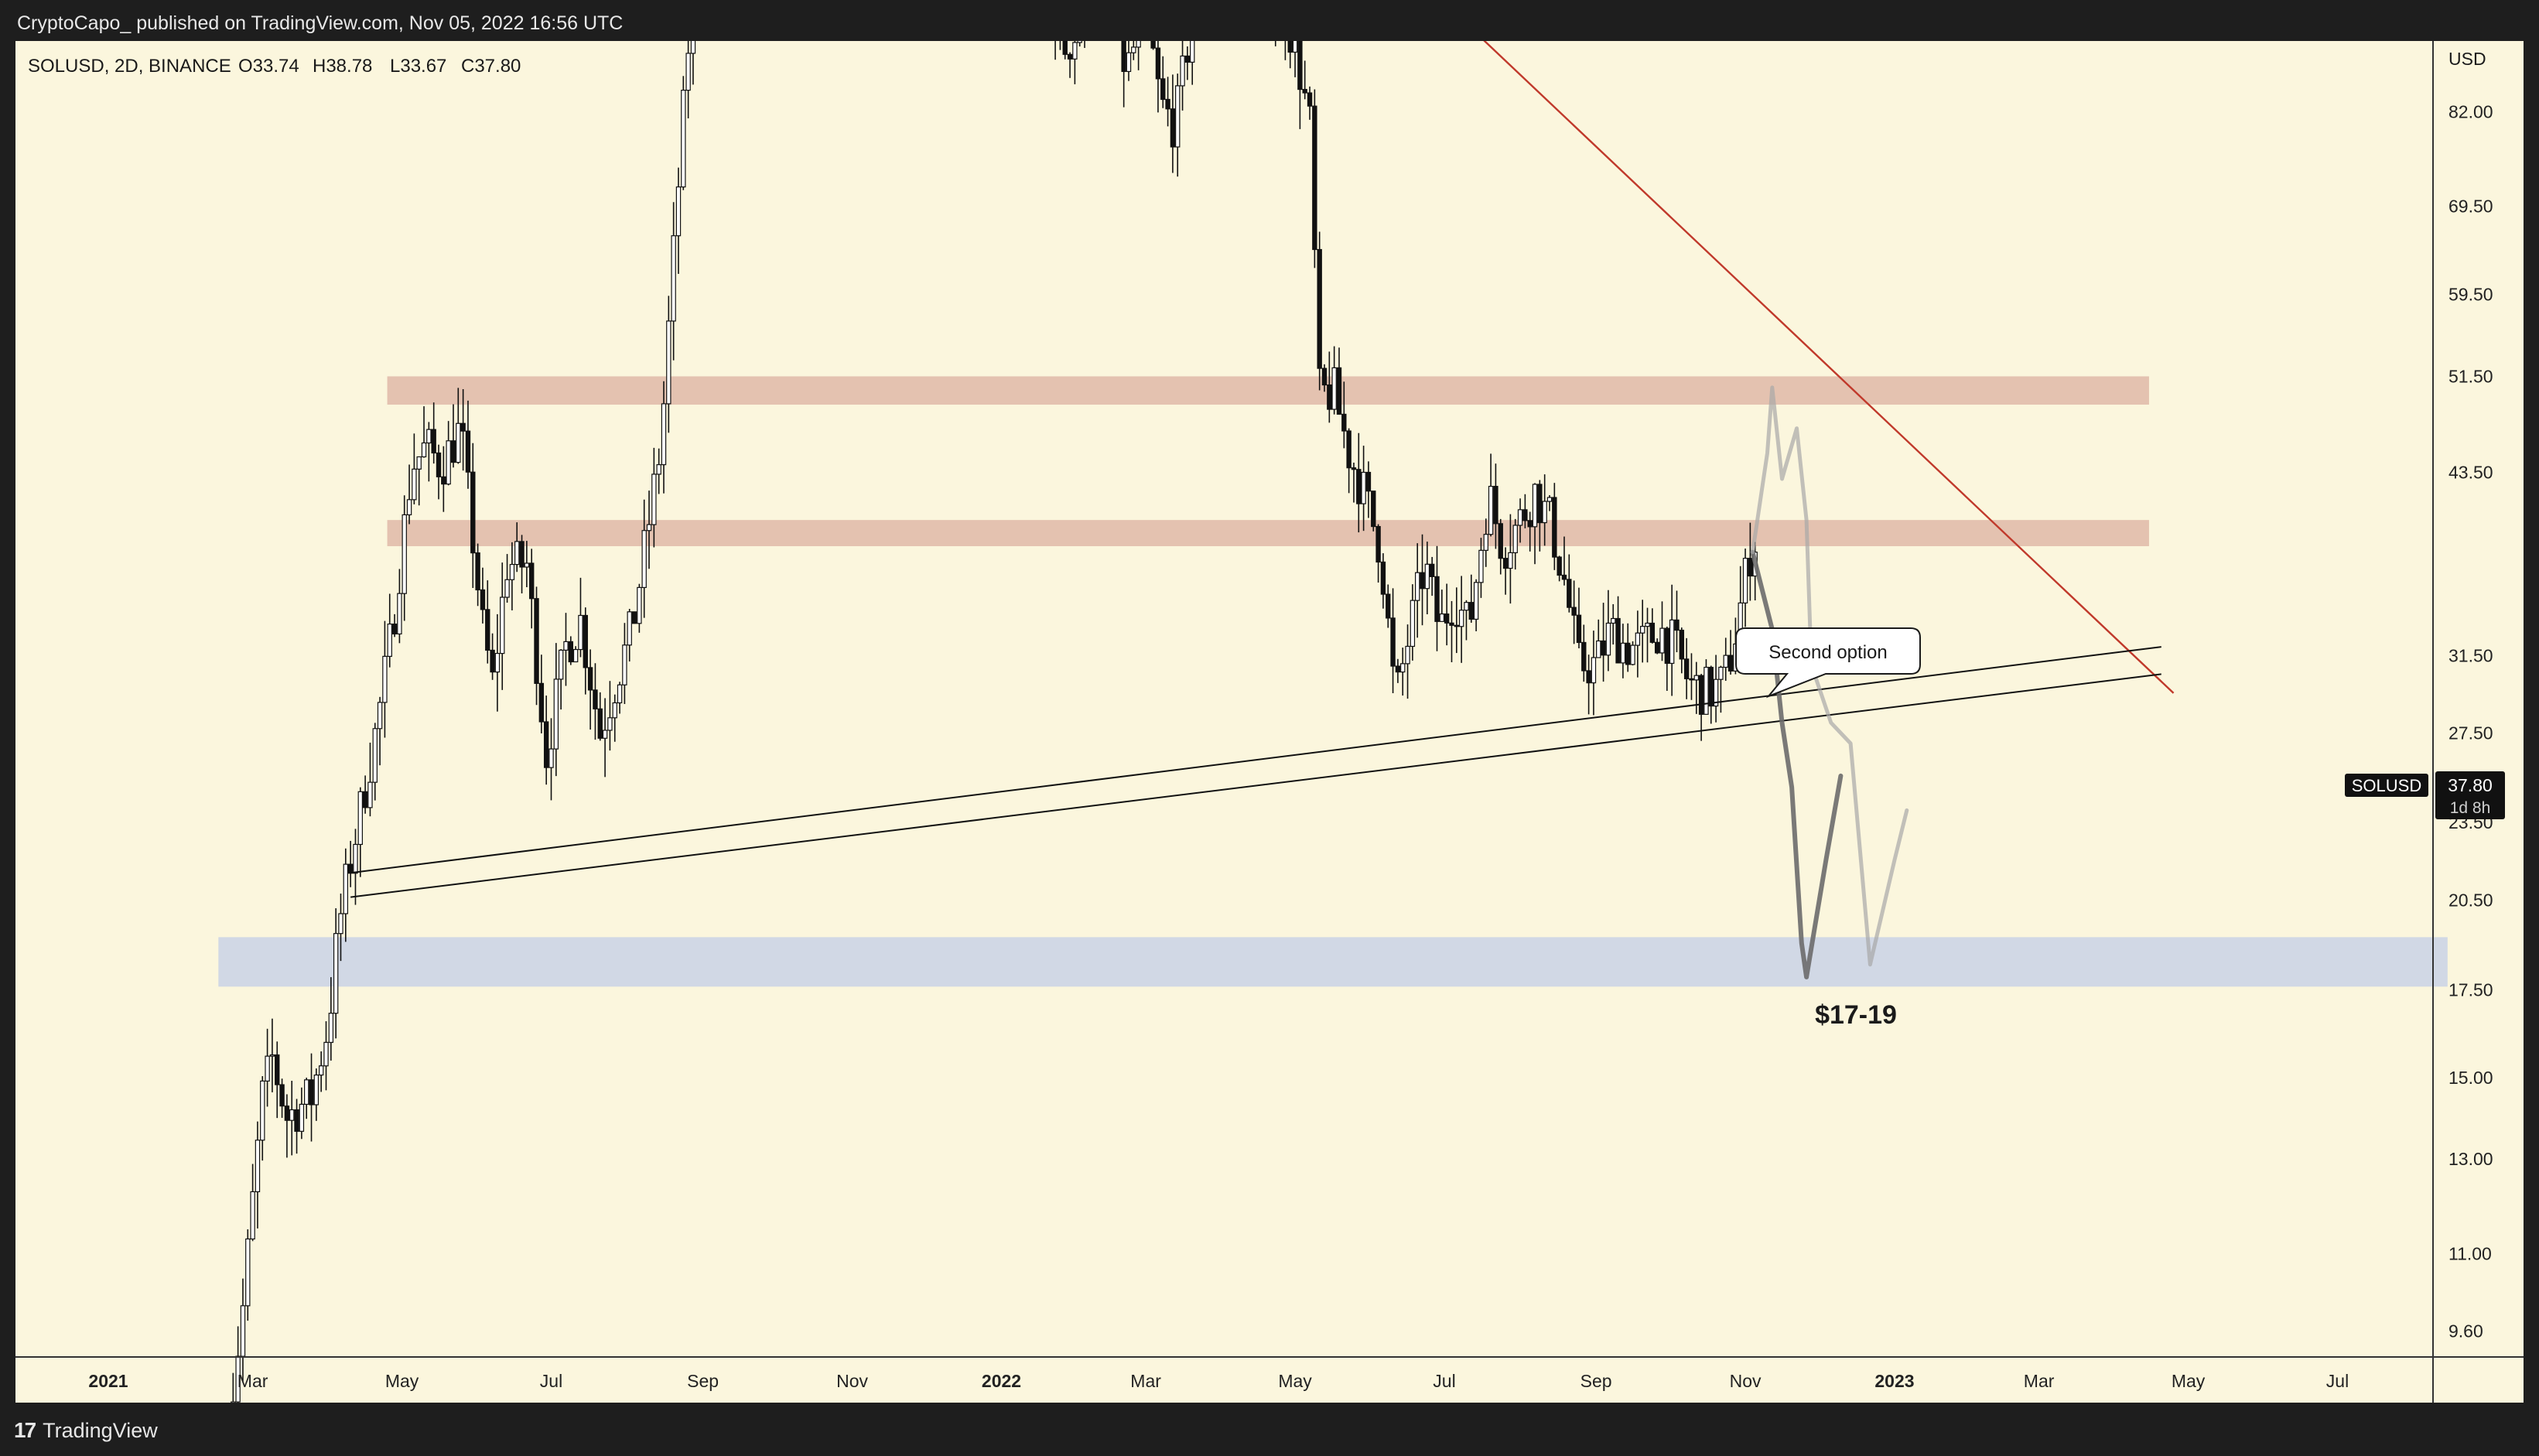  I want to click on currency-label: USD, so click(2467, 59).